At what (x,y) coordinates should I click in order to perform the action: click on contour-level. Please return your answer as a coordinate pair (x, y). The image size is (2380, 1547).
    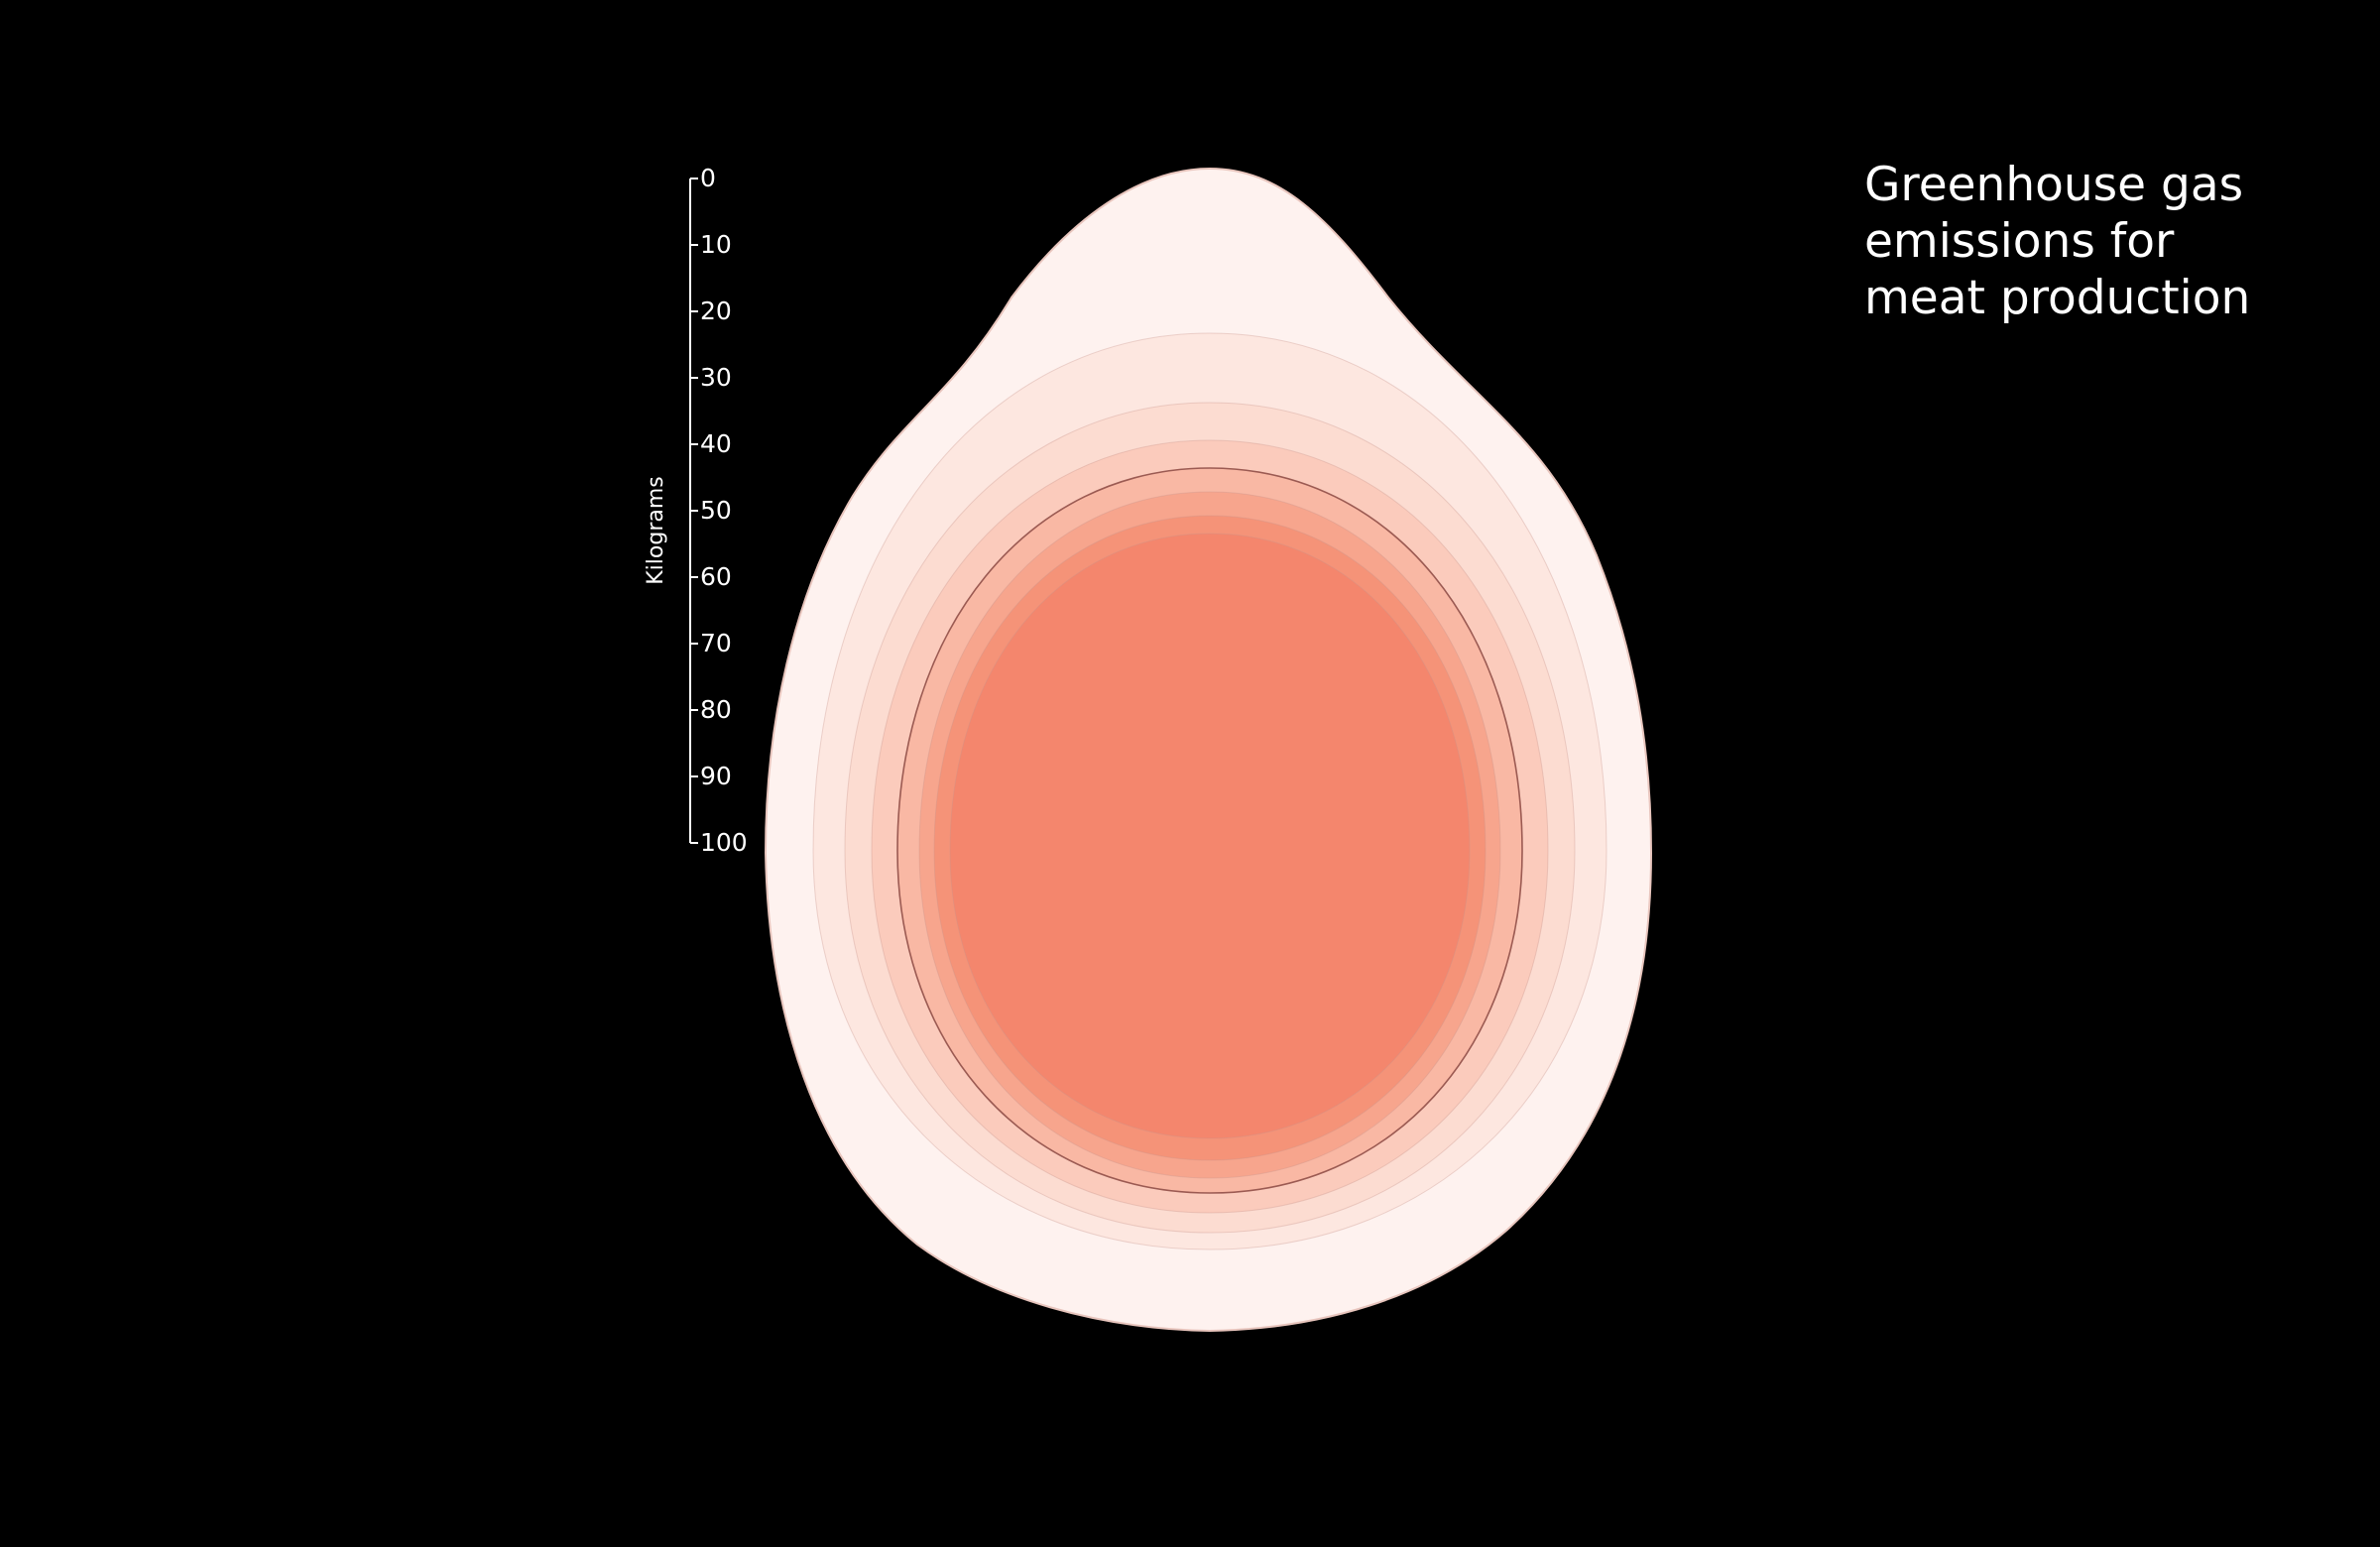
    Looking at the image, I should click on (1210, 836).